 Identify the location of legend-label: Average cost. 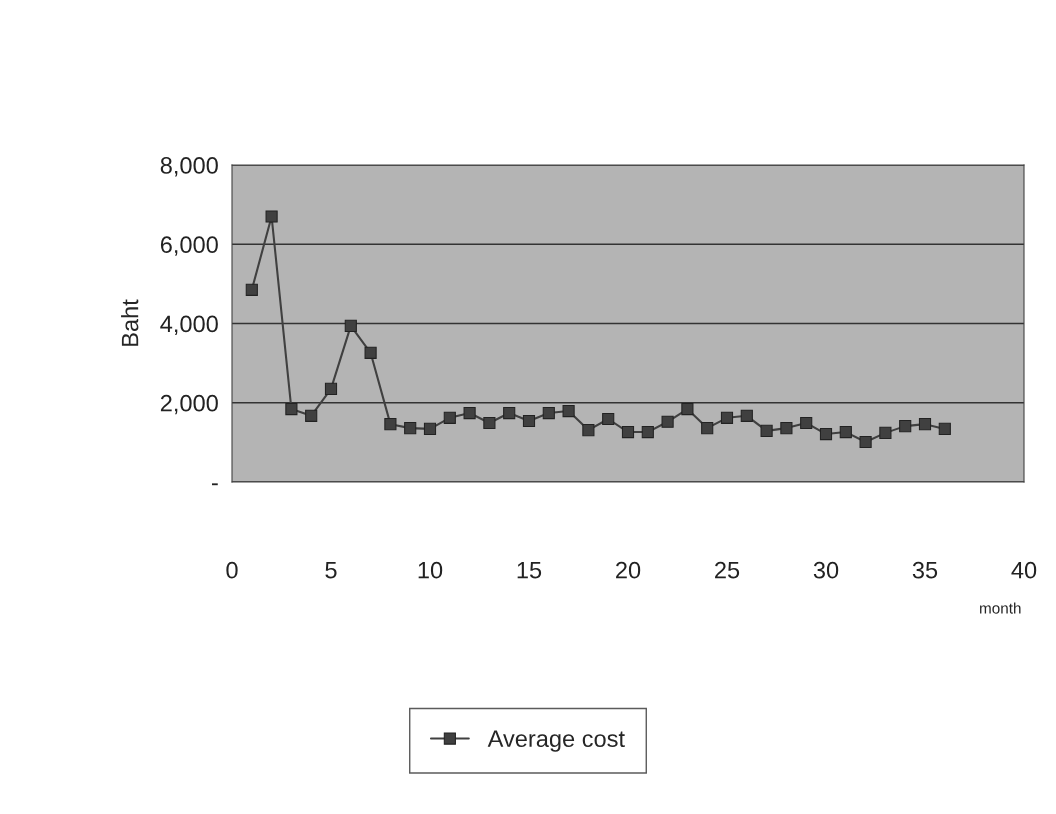
(556, 741).